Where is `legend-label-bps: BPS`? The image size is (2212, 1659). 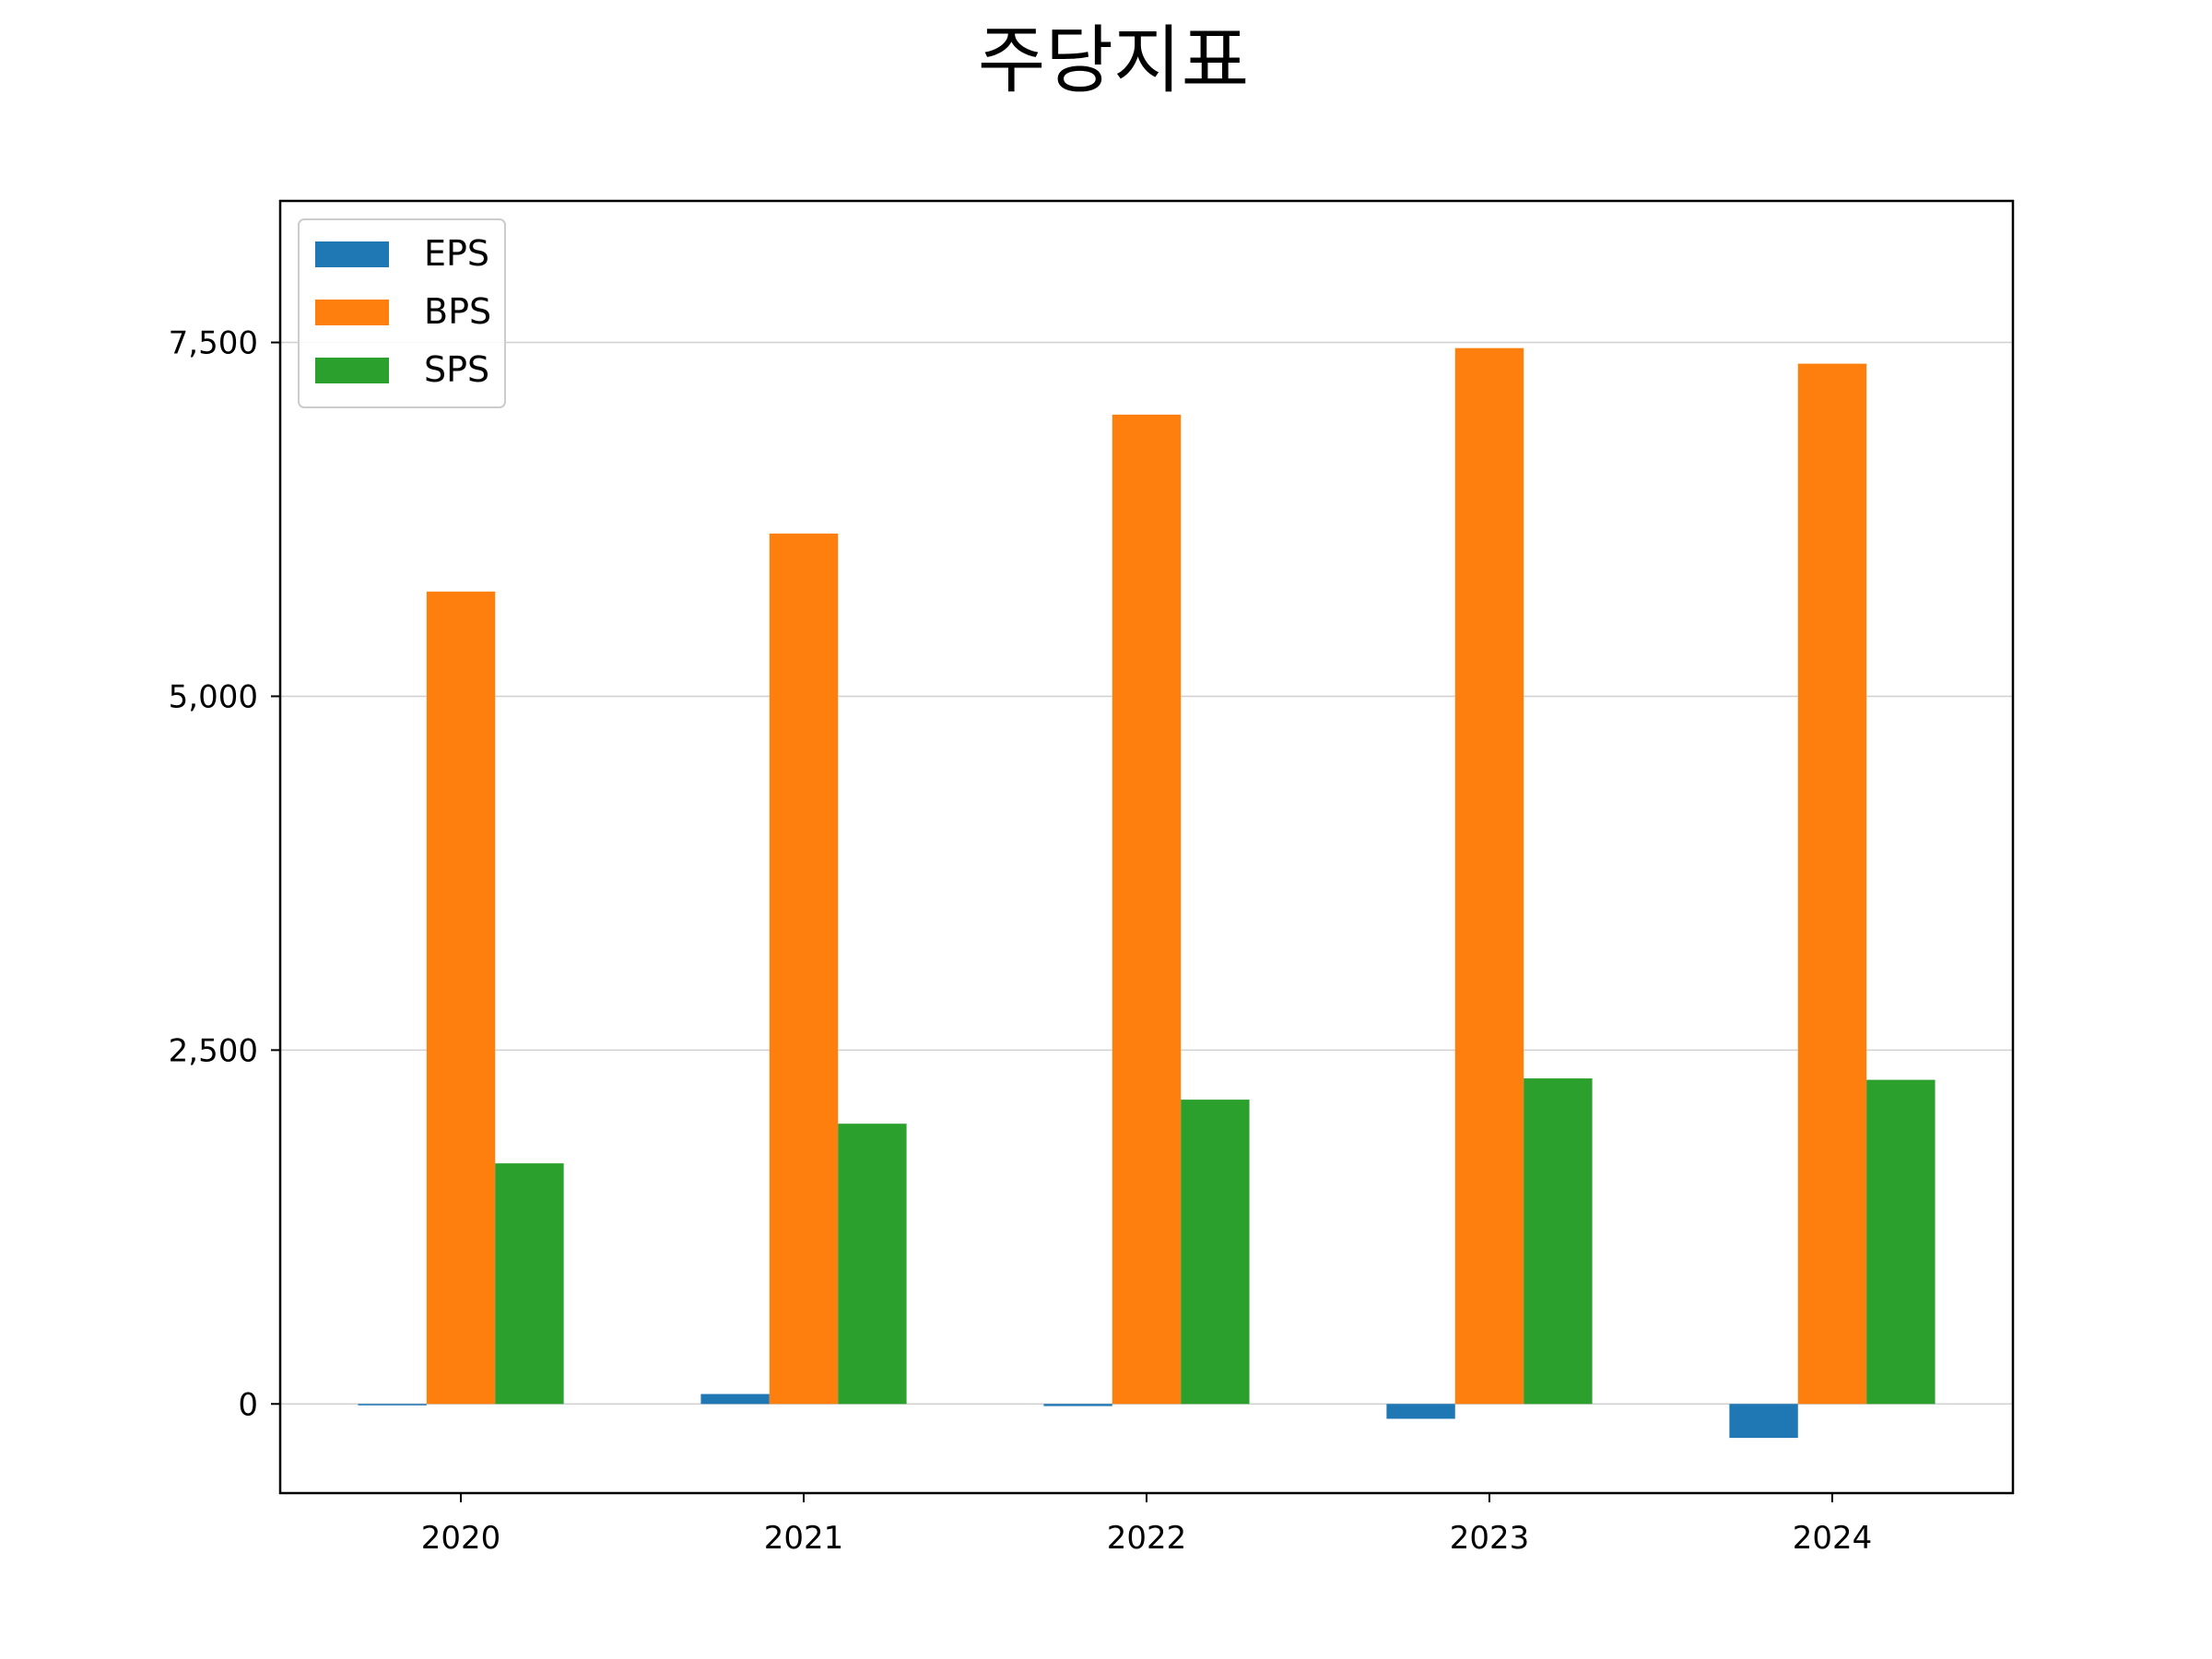 legend-label-bps: BPS is located at coordinates (457, 311).